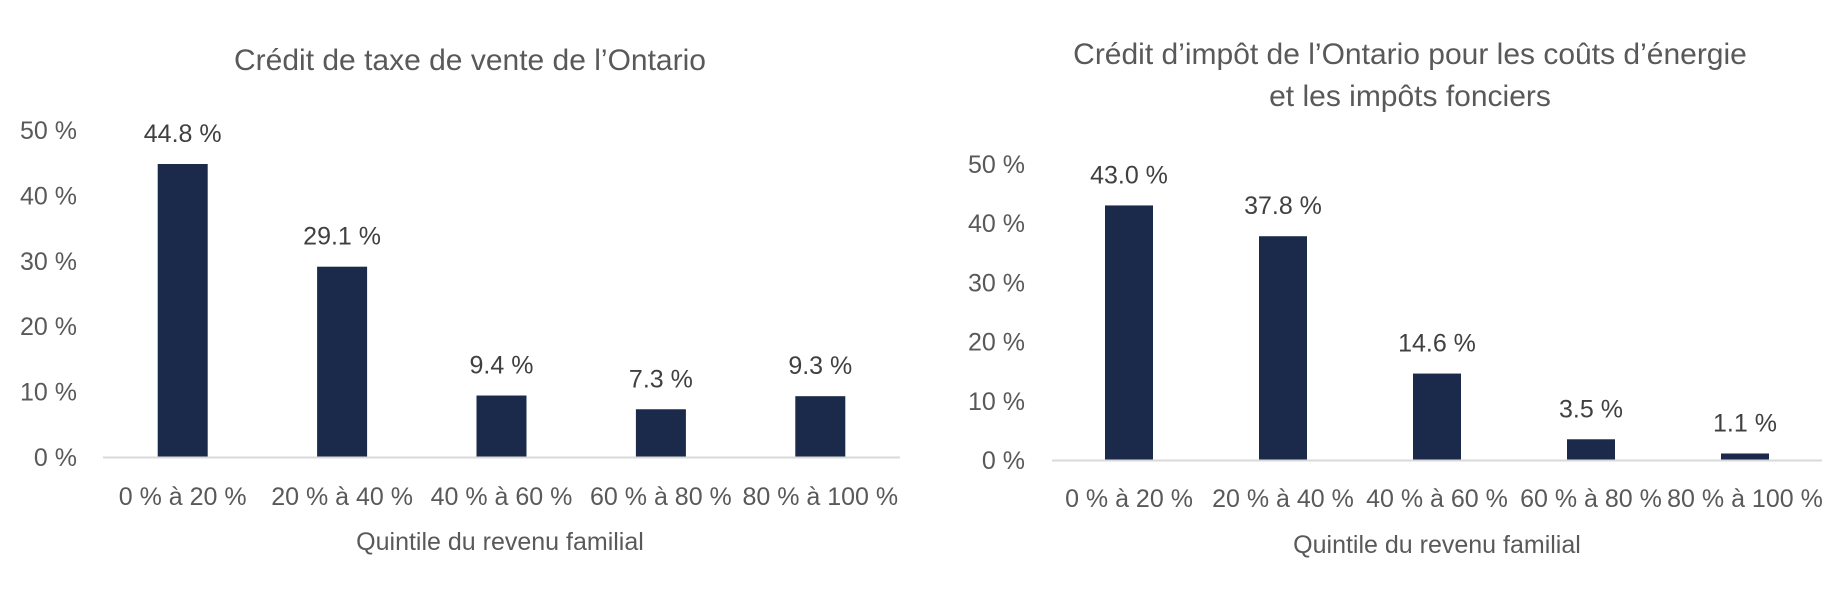  Describe the element at coordinates (661, 379) in the screenshot. I see `data-label: 7.3 %` at that location.